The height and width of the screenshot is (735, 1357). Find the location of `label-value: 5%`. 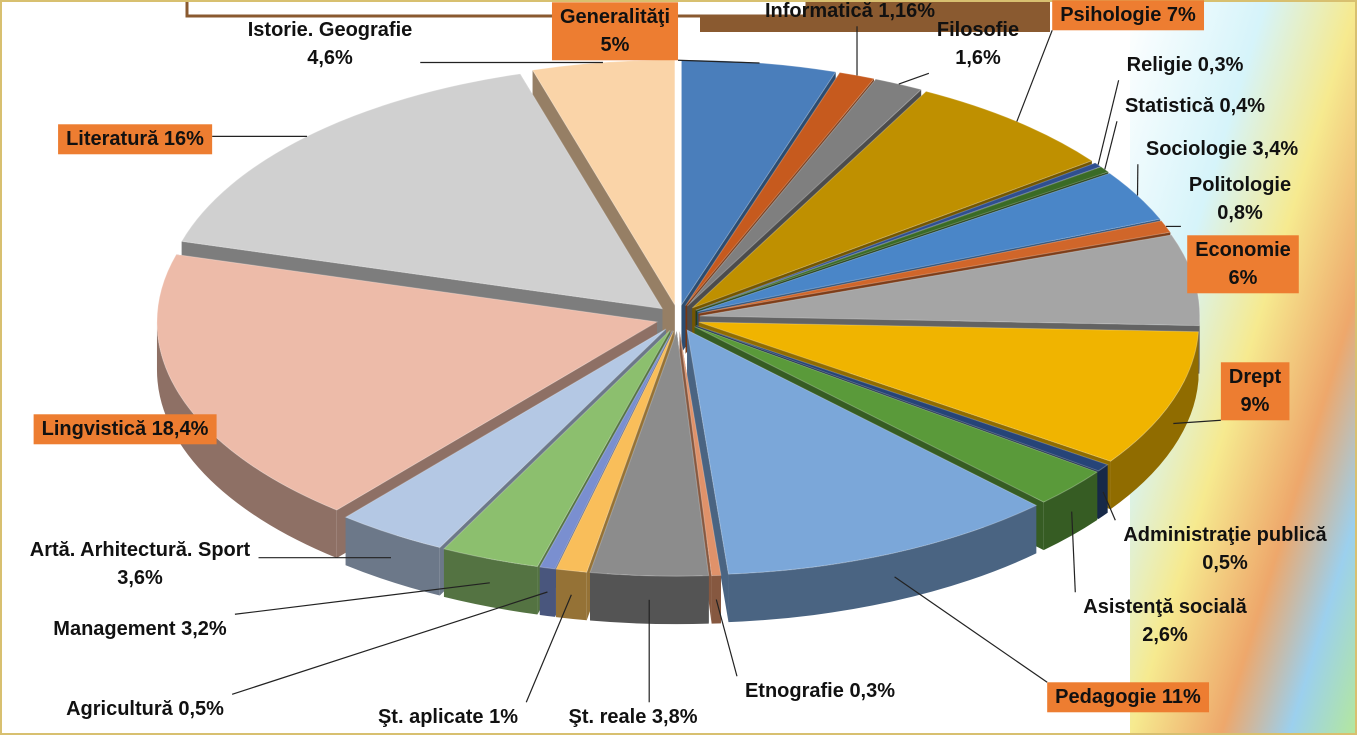

label-value: 5% is located at coordinates (615, 45).